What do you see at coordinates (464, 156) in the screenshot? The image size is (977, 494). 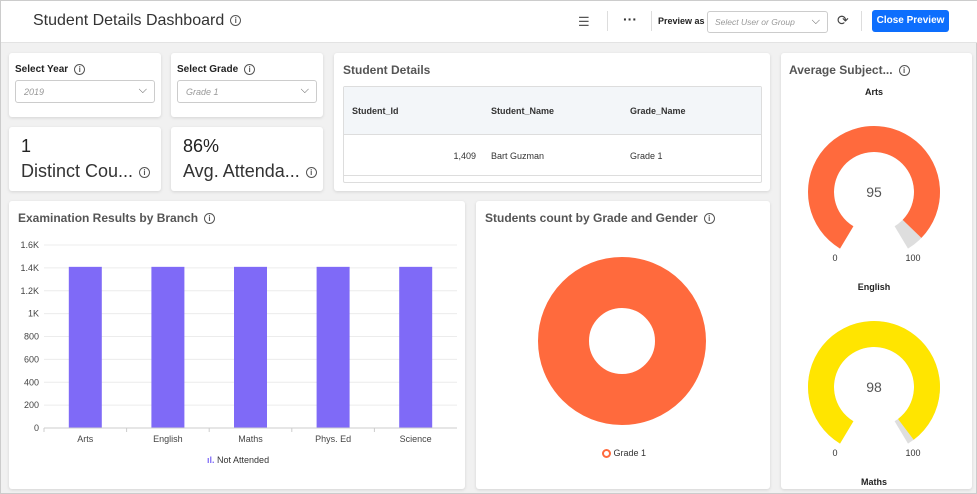 I see `cell: 1,409` at bounding box center [464, 156].